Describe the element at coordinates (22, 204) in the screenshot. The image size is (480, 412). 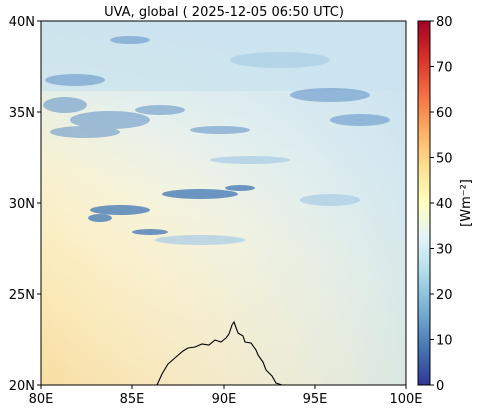
I see `lat-tick-label: 30N` at that location.